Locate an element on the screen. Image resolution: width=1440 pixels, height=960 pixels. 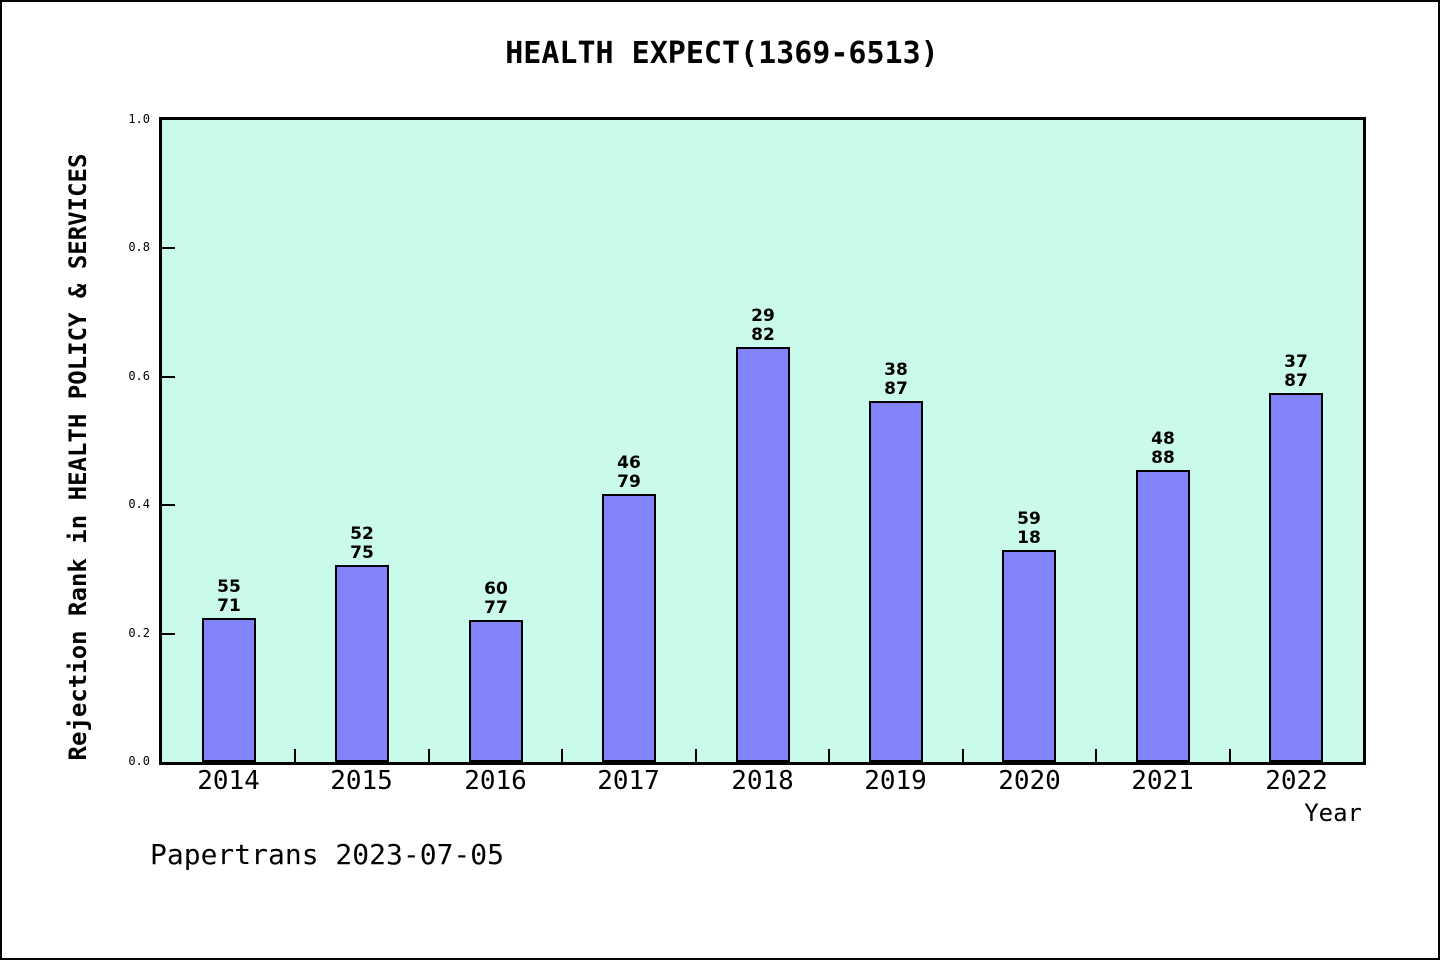
x-tick-label-2015: 2015 is located at coordinates (361, 781).